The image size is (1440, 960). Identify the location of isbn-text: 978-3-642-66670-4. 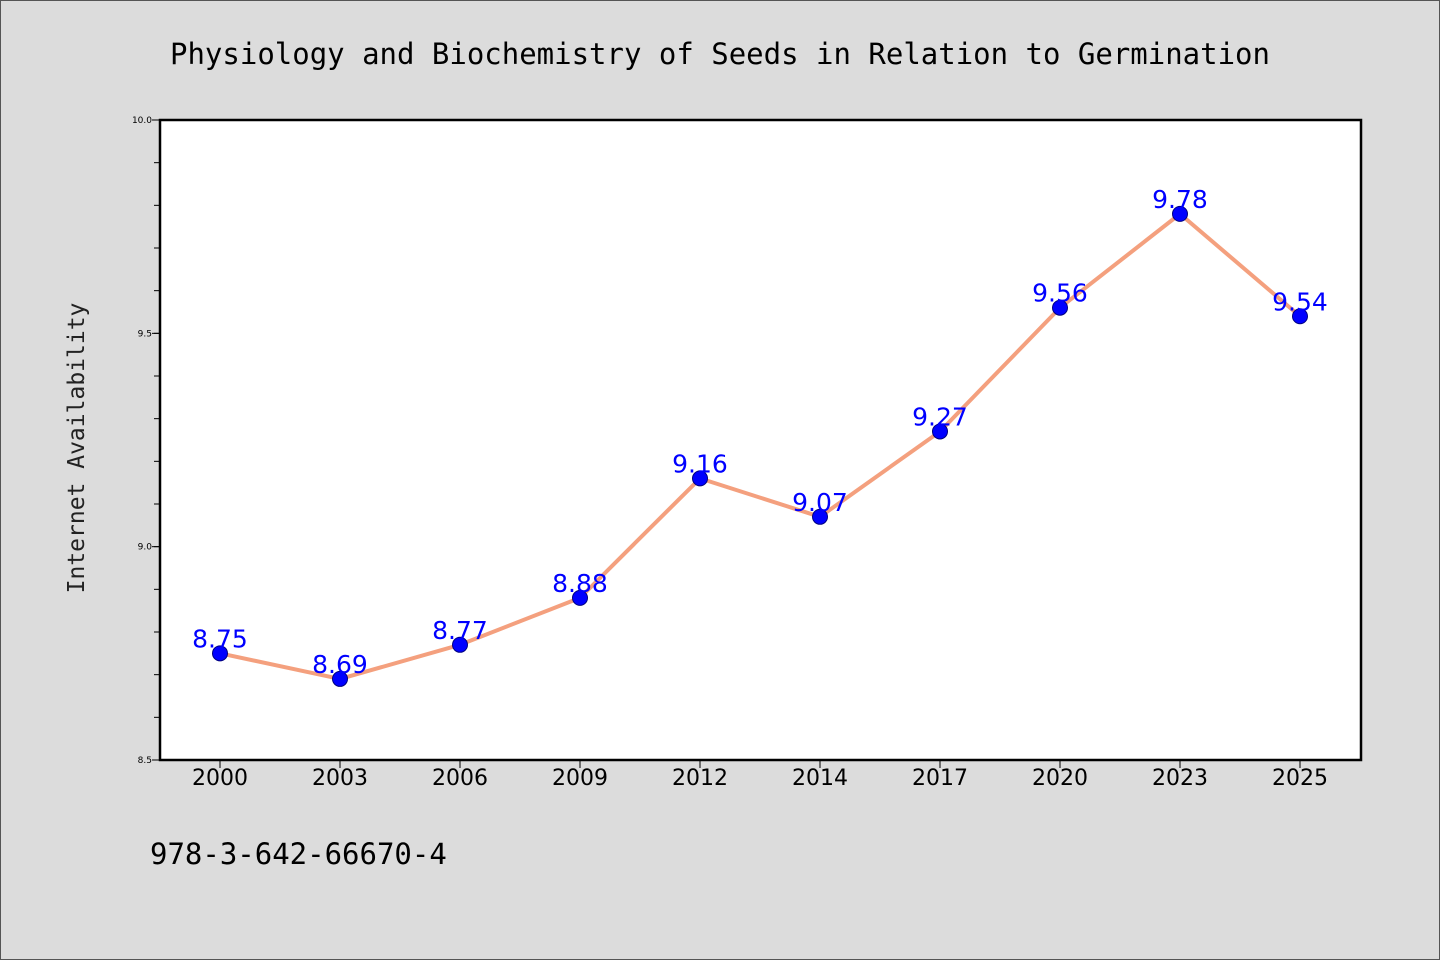
(298, 854).